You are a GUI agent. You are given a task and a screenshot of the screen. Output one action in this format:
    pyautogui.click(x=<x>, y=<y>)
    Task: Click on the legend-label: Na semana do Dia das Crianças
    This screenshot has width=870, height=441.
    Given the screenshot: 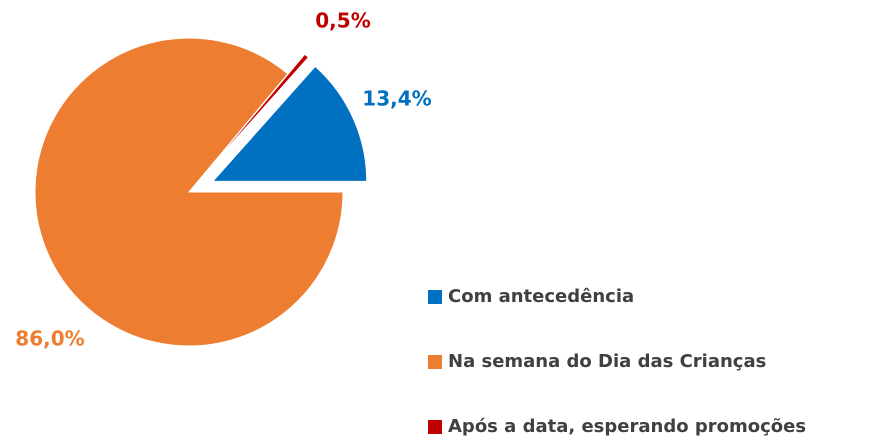 What is the action you would take?
    pyautogui.click(x=607, y=361)
    